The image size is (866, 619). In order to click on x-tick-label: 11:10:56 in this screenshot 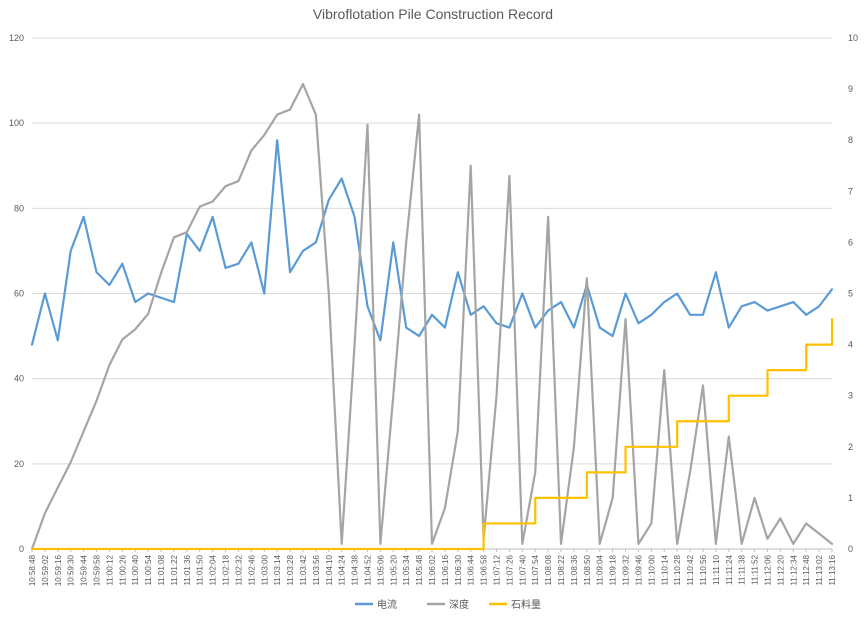, I will do `click(703, 569)`.